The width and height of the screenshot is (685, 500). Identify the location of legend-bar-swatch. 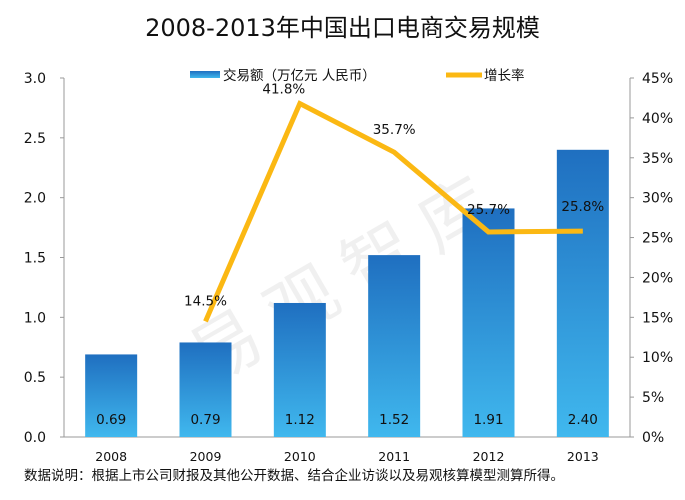
(205, 74).